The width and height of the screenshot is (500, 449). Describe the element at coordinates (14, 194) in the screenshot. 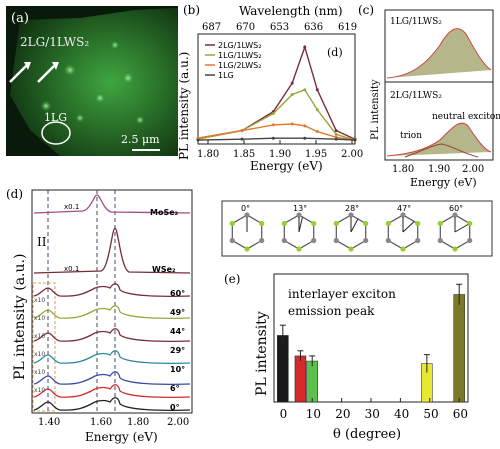

I see `panel-d-label: (d)` at that location.